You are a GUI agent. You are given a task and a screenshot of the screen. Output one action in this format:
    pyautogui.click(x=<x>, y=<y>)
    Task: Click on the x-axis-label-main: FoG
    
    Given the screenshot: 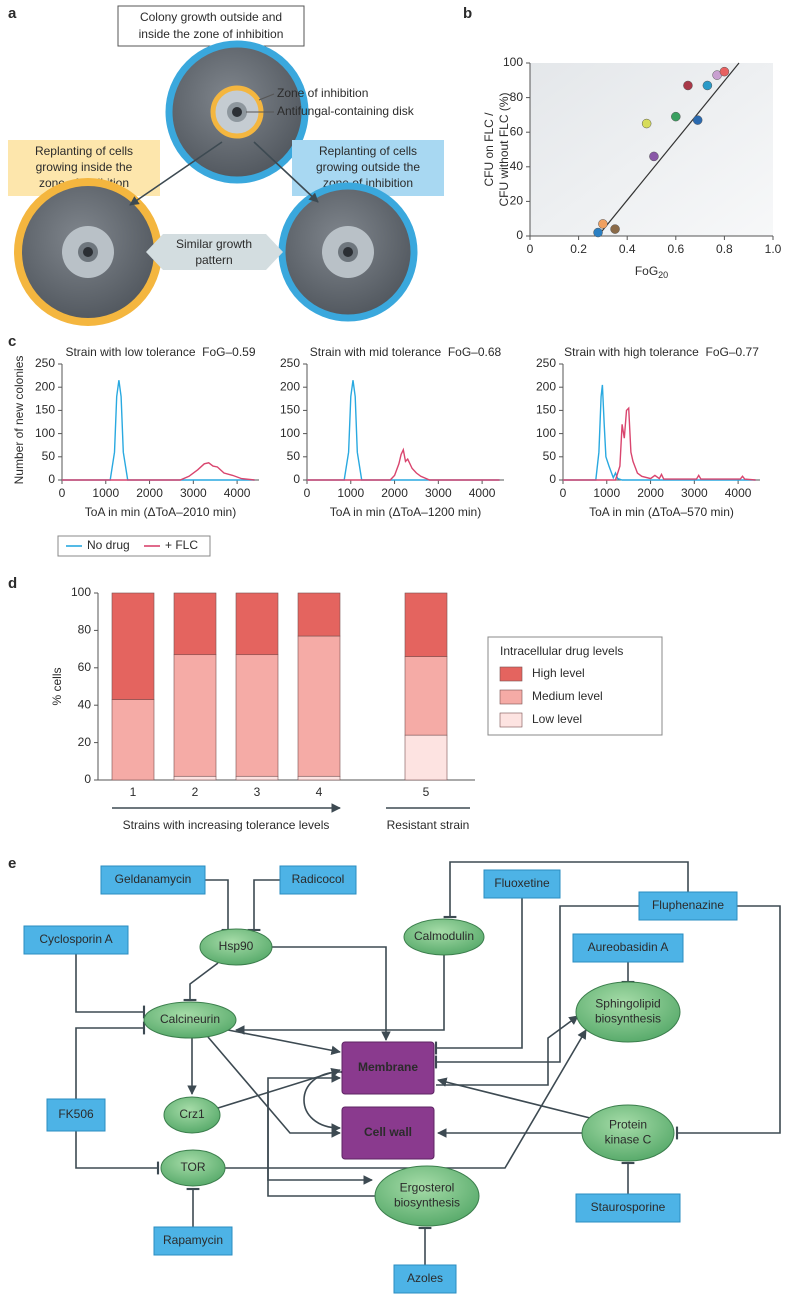 What is the action you would take?
    pyautogui.click(x=646, y=271)
    